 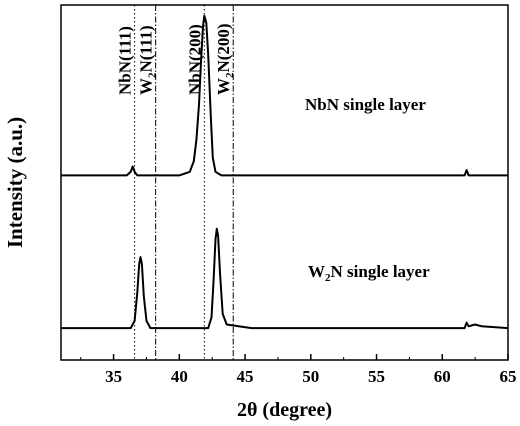 What do you see at coordinates (194, 59) in the screenshot?
I see `reference-label: NbN(200)` at bounding box center [194, 59].